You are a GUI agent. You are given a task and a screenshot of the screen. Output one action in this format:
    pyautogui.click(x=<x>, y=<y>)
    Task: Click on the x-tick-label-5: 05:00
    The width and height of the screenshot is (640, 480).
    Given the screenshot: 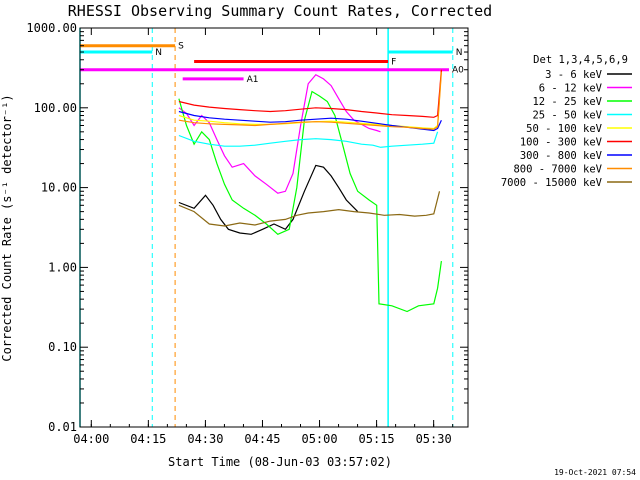 What is the action you would take?
    pyautogui.click(x=319, y=439)
    